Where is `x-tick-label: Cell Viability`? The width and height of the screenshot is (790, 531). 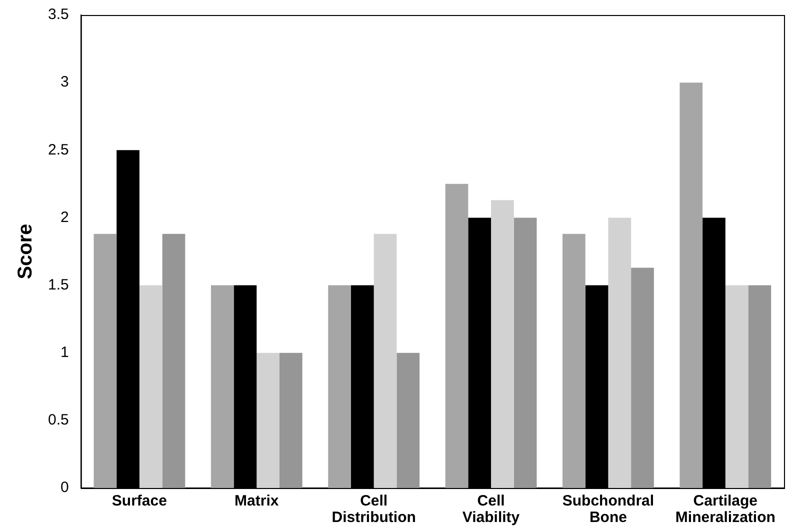
x-tick-label: Cell Viability is located at coordinates (491, 509).